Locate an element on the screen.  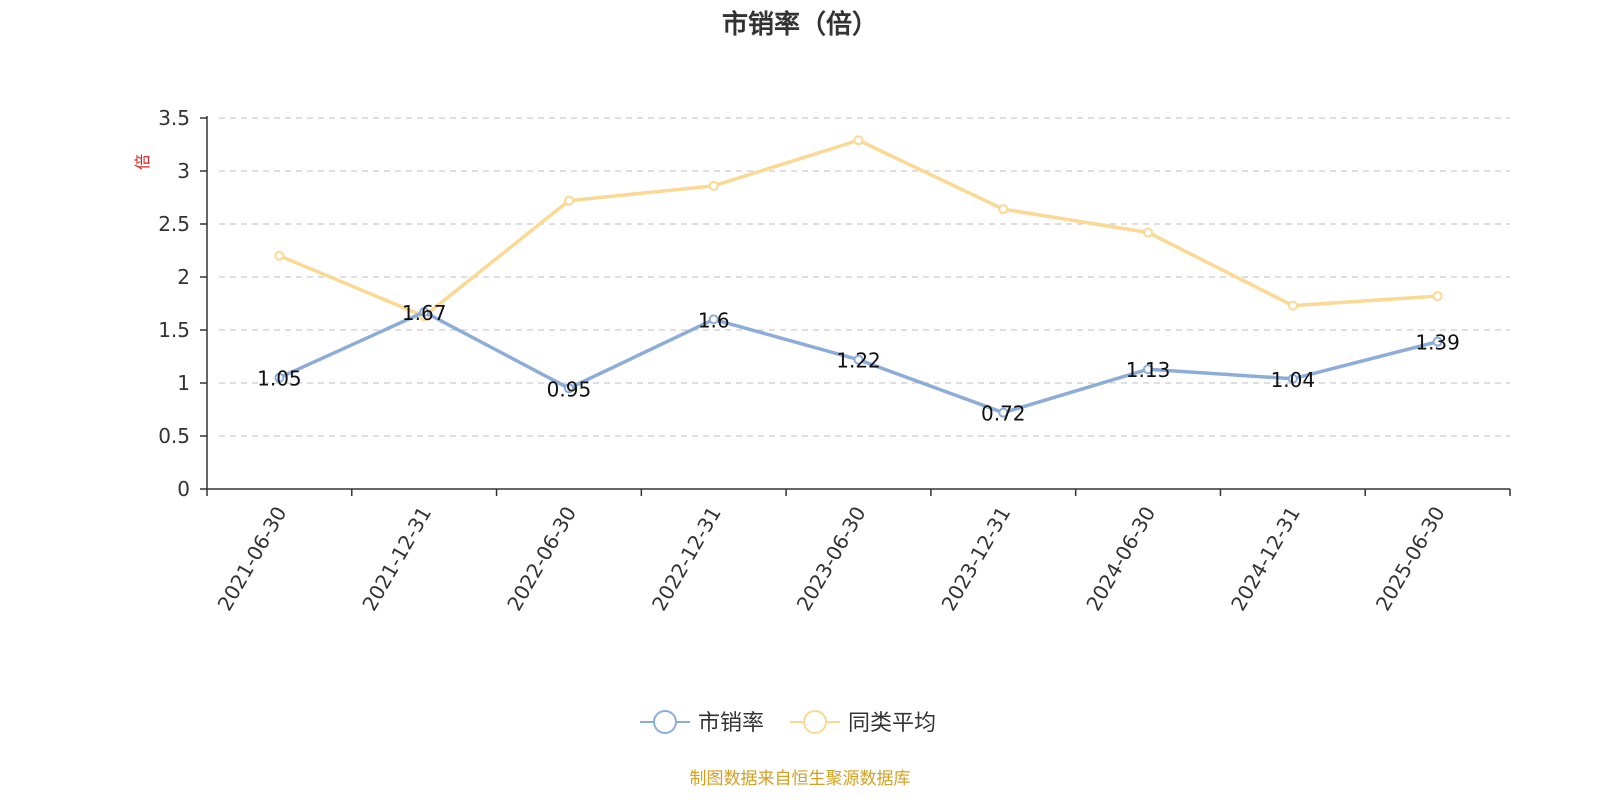
x-tick-label: 2021-06-30 is located at coordinates (252, 558).